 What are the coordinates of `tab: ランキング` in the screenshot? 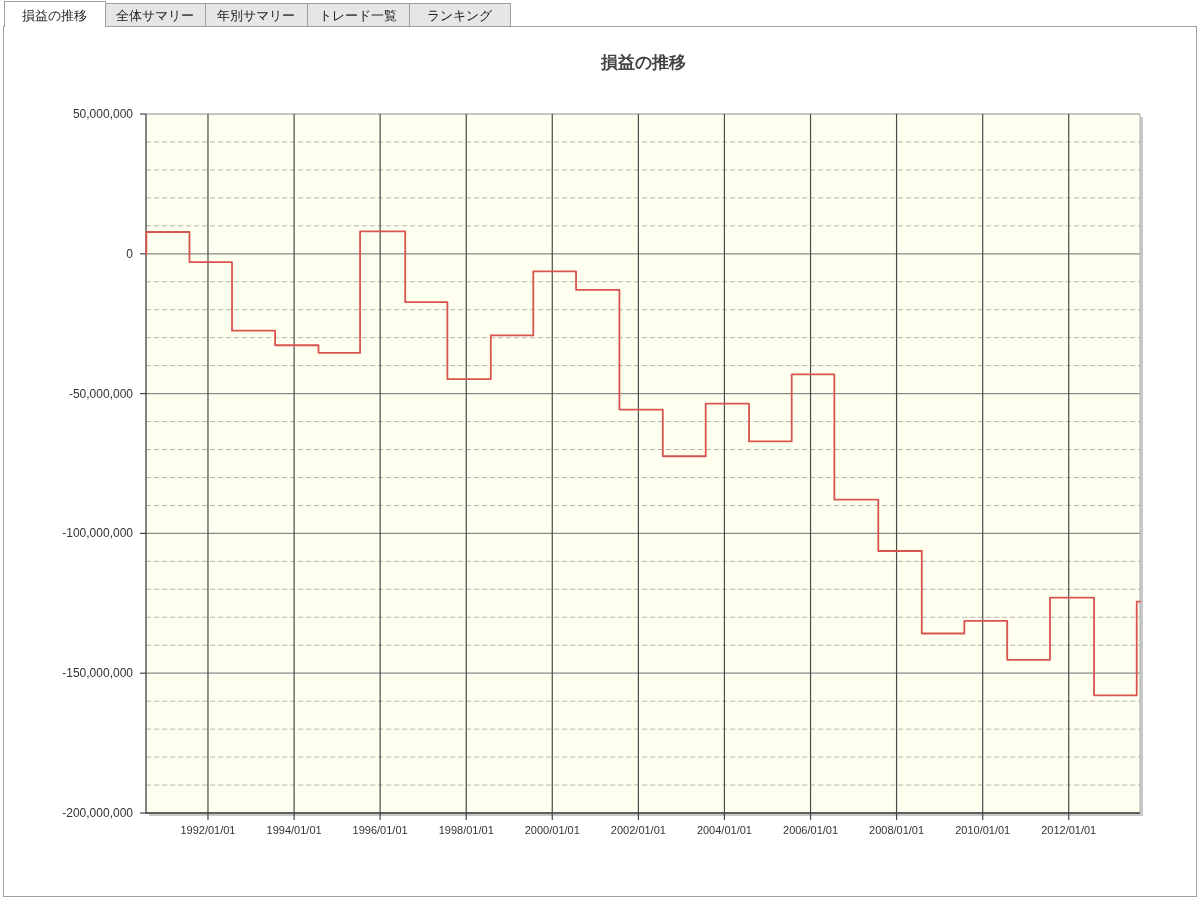 It's located at (460, 15).